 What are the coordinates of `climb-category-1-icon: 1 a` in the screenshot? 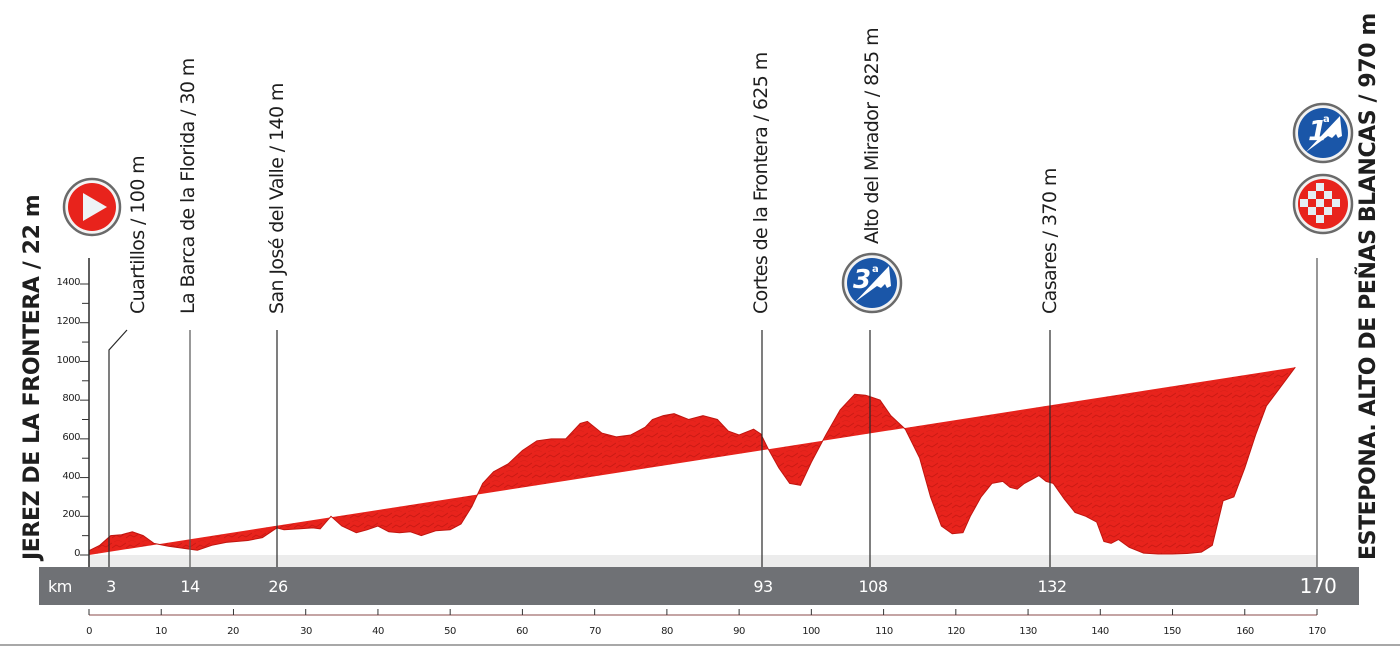 It's located at (1323, 133).